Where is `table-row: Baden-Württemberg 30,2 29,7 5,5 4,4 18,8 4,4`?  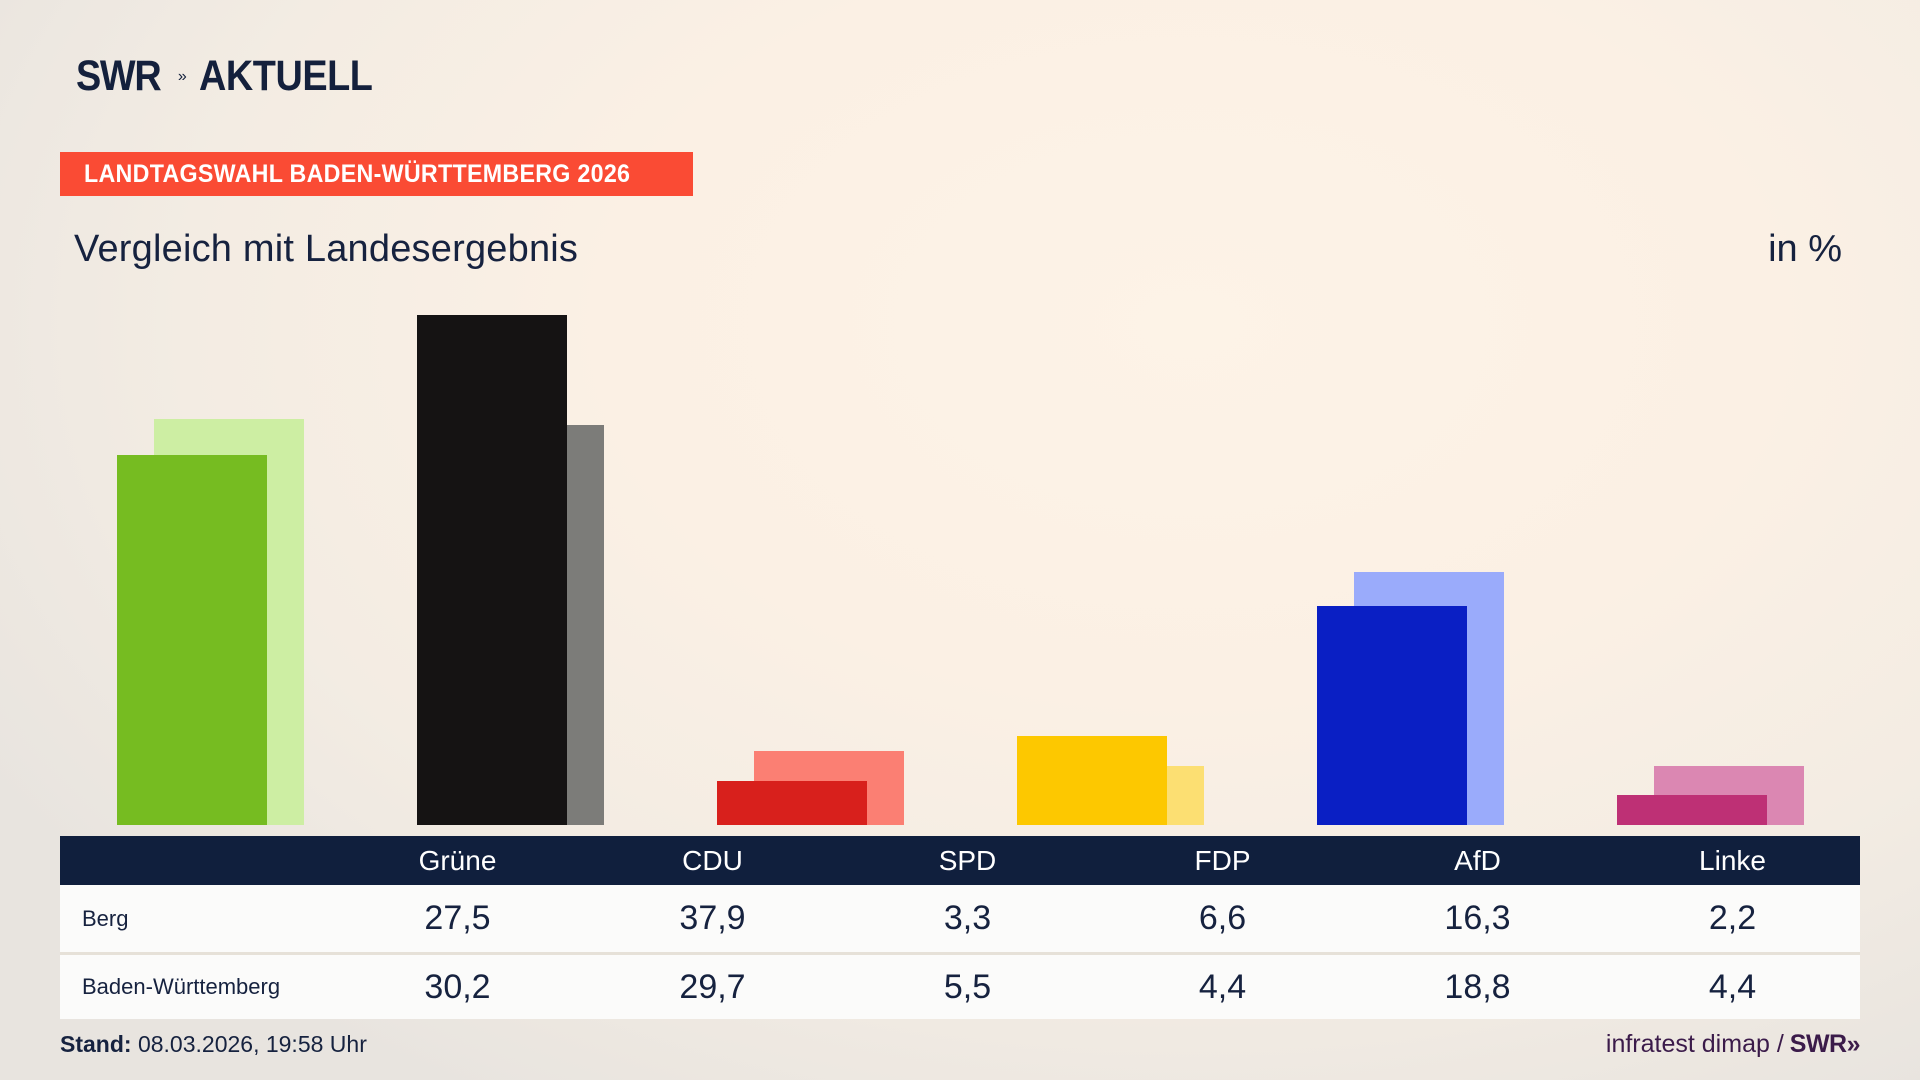
table-row: Baden-Württemberg 30,2 29,7 5,5 4,4 18,8 4,4 is located at coordinates (960, 985).